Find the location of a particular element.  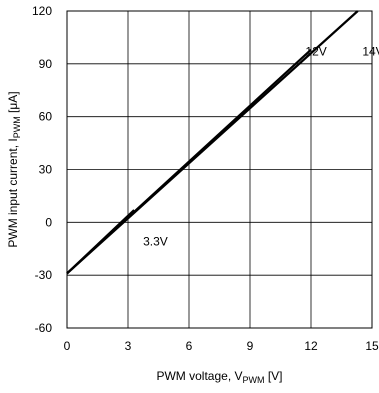

y-tick-label: -30 is located at coordinates (44, 275).